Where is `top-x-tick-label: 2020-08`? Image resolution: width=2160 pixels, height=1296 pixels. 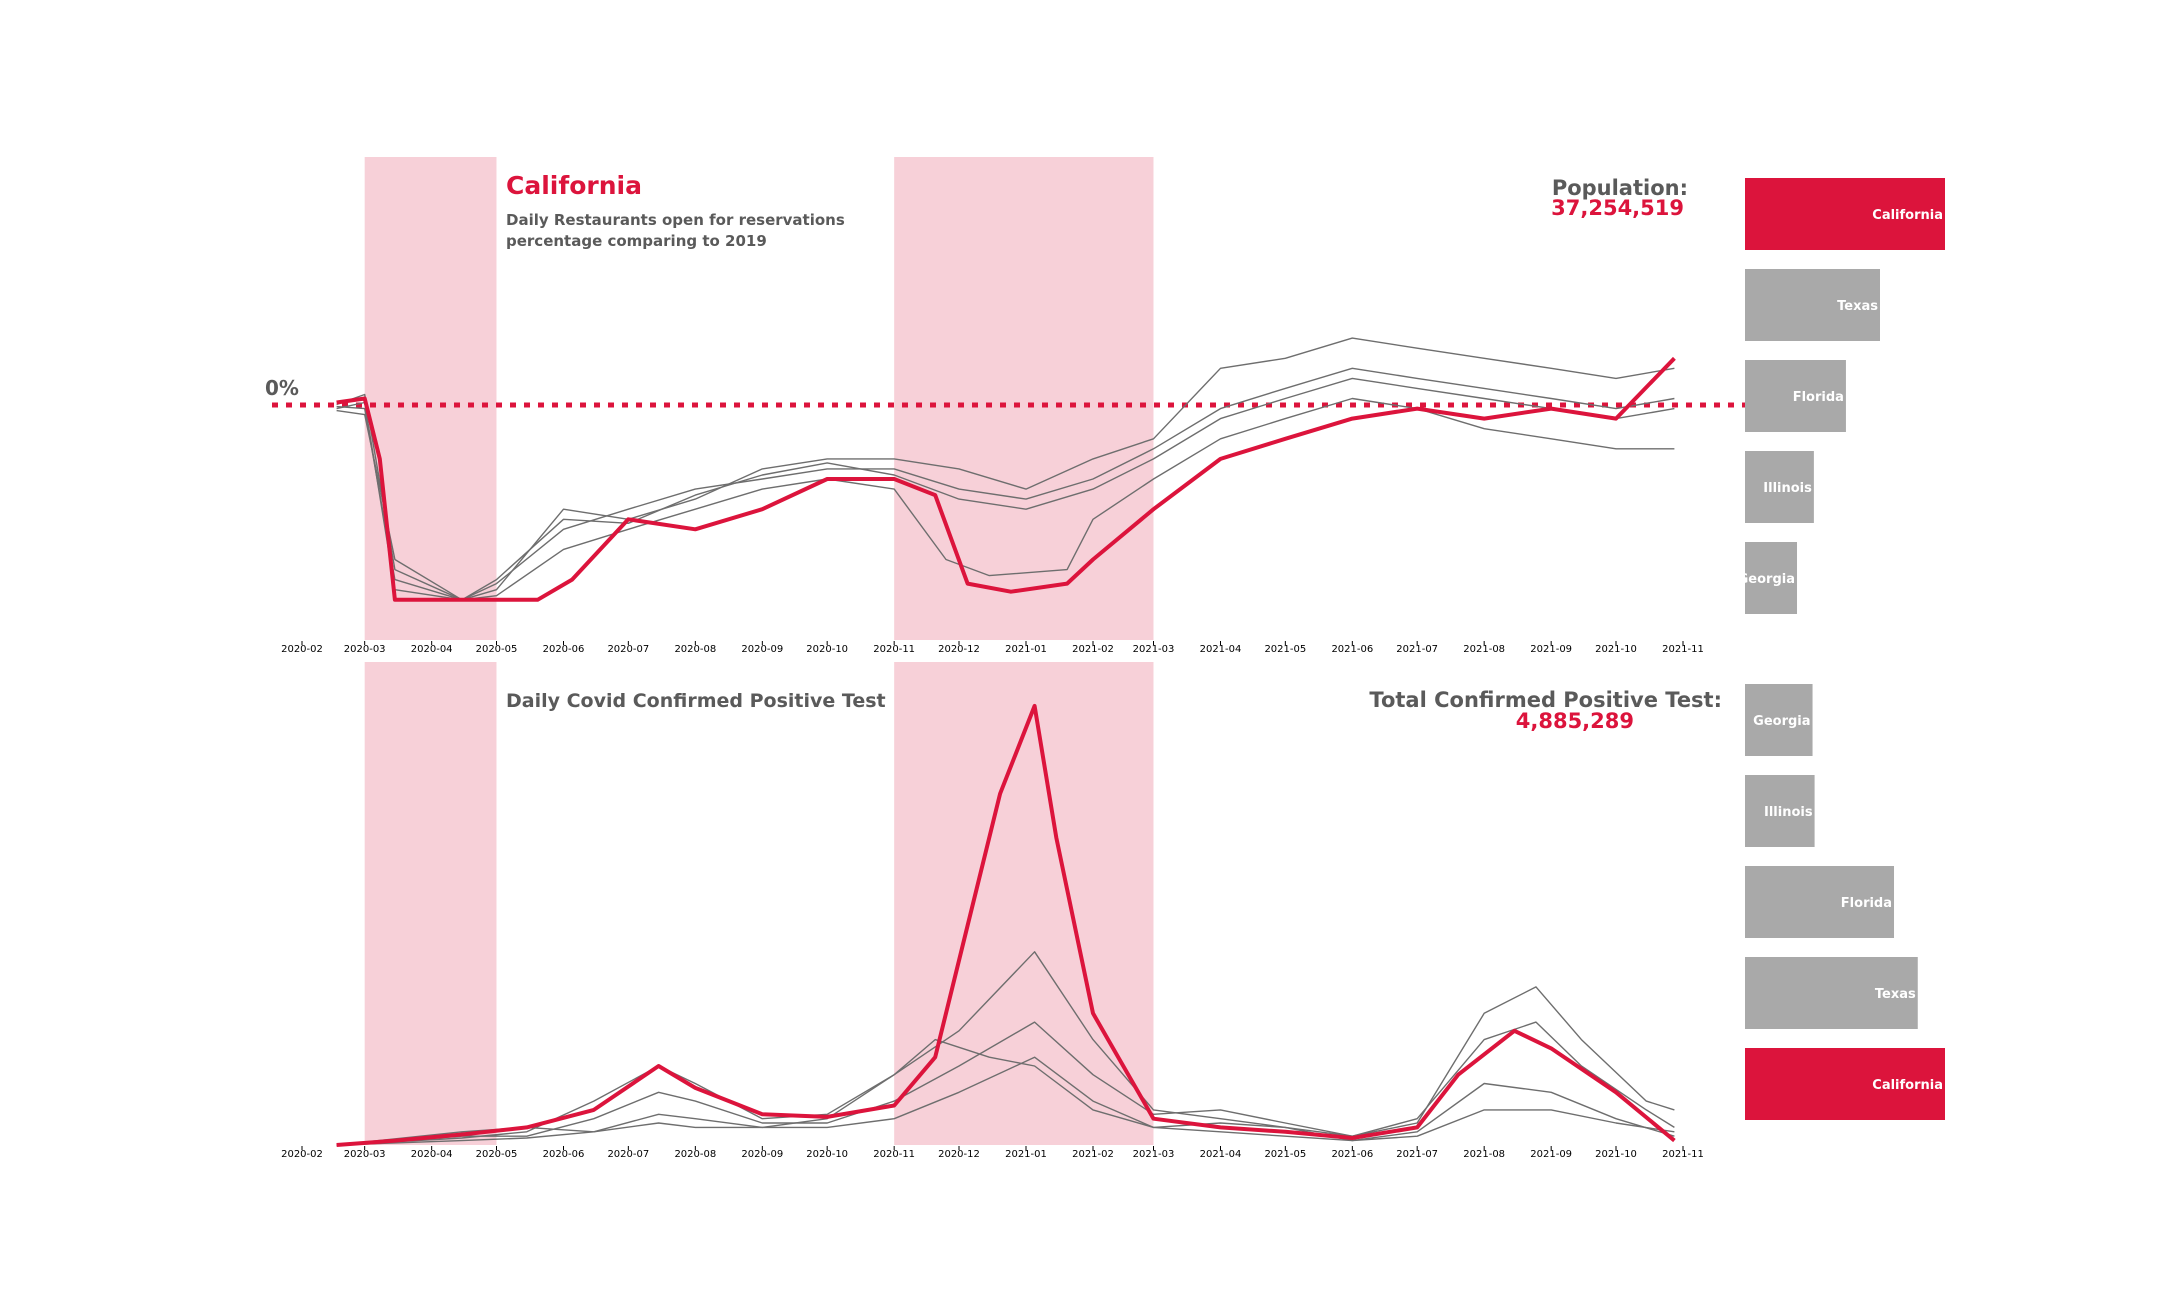 top-x-tick-label: 2020-08 is located at coordinates (695, 649).